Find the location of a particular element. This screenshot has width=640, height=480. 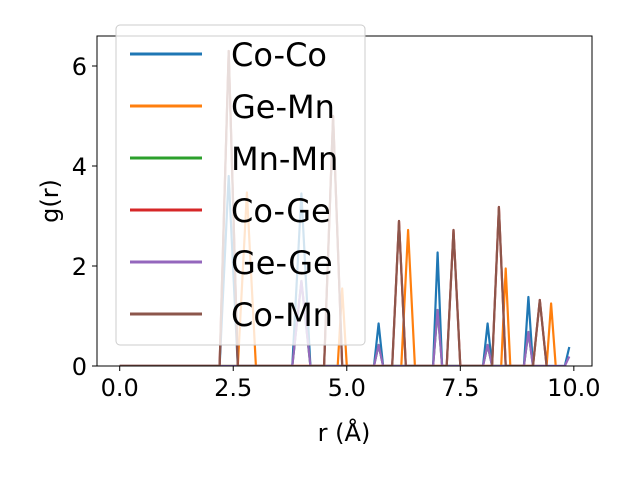

y-tick-label: 2 is located at coordinates (79, 267).